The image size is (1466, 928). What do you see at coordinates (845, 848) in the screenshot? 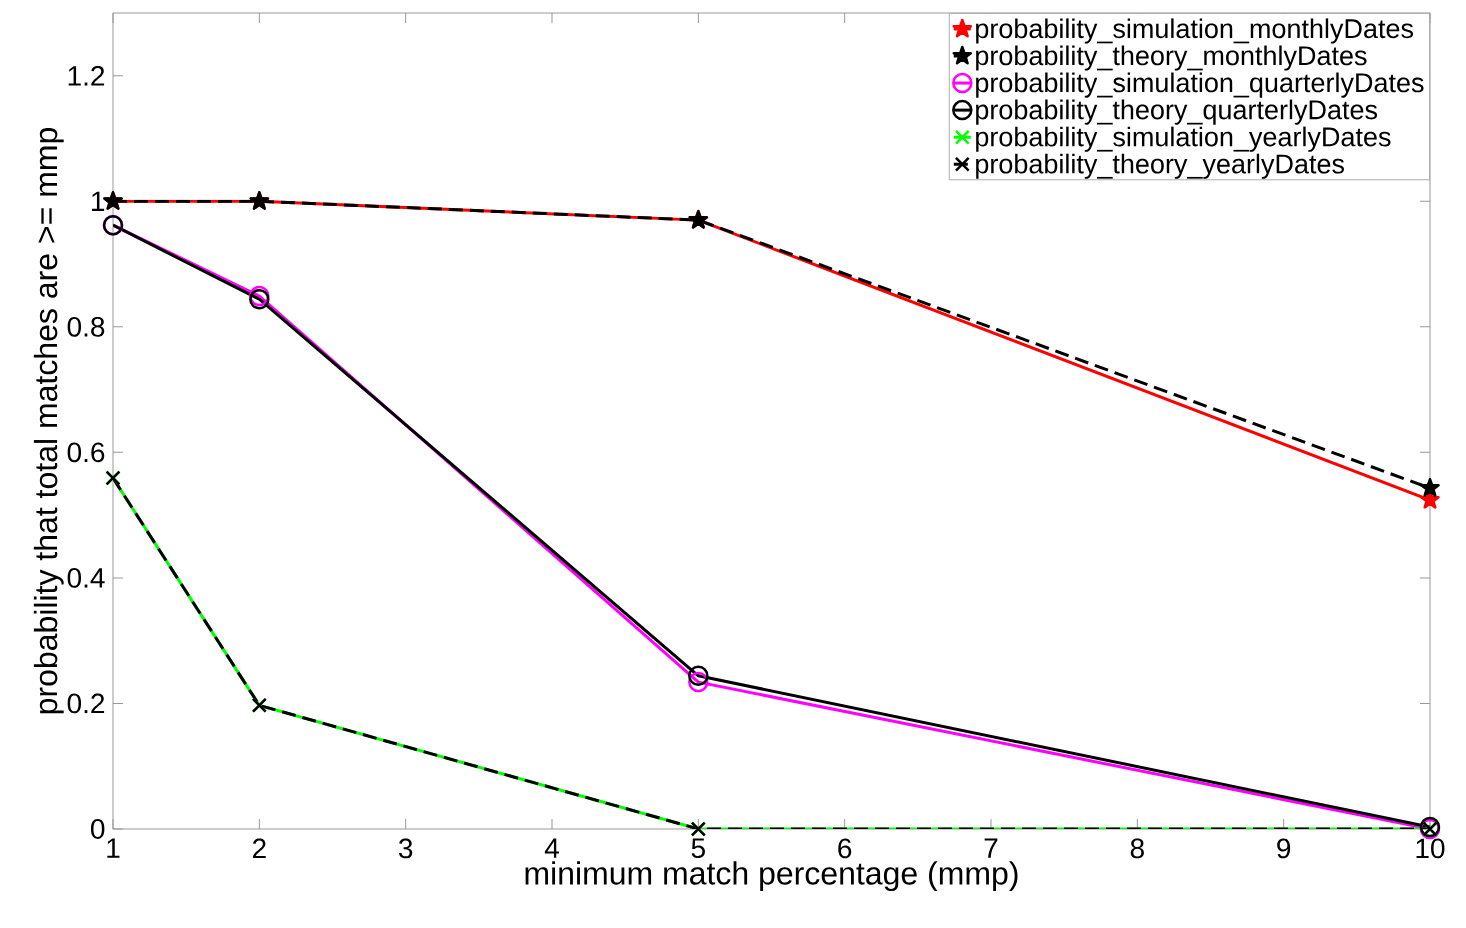
I see `x-tick-label: 6` at bounding box center [845, 848].